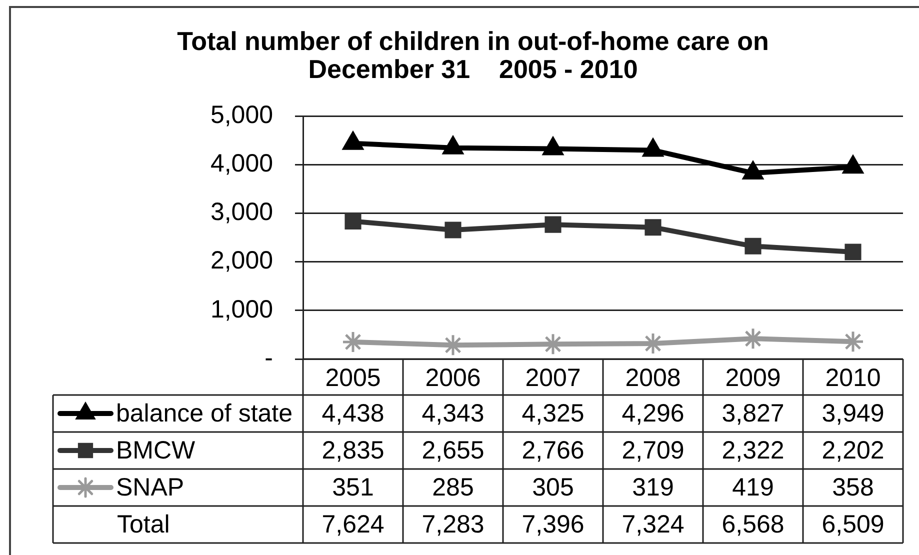 The image size is (919, 555). I want to click on x-tick-label: 2006, so click(453, 378).